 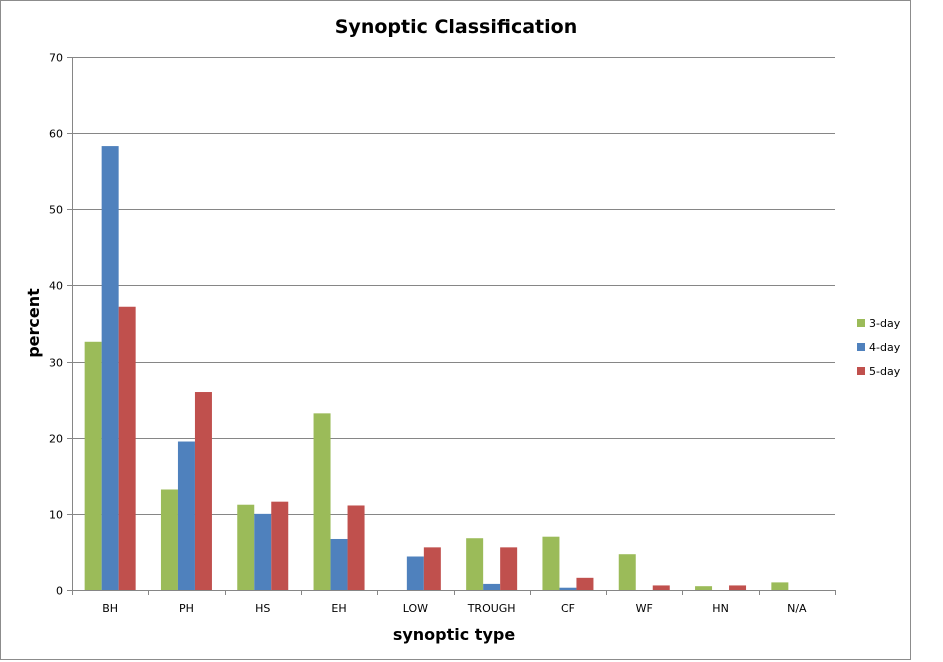 I want to click on y-tick-label: 30, so click(x=56, y=363).